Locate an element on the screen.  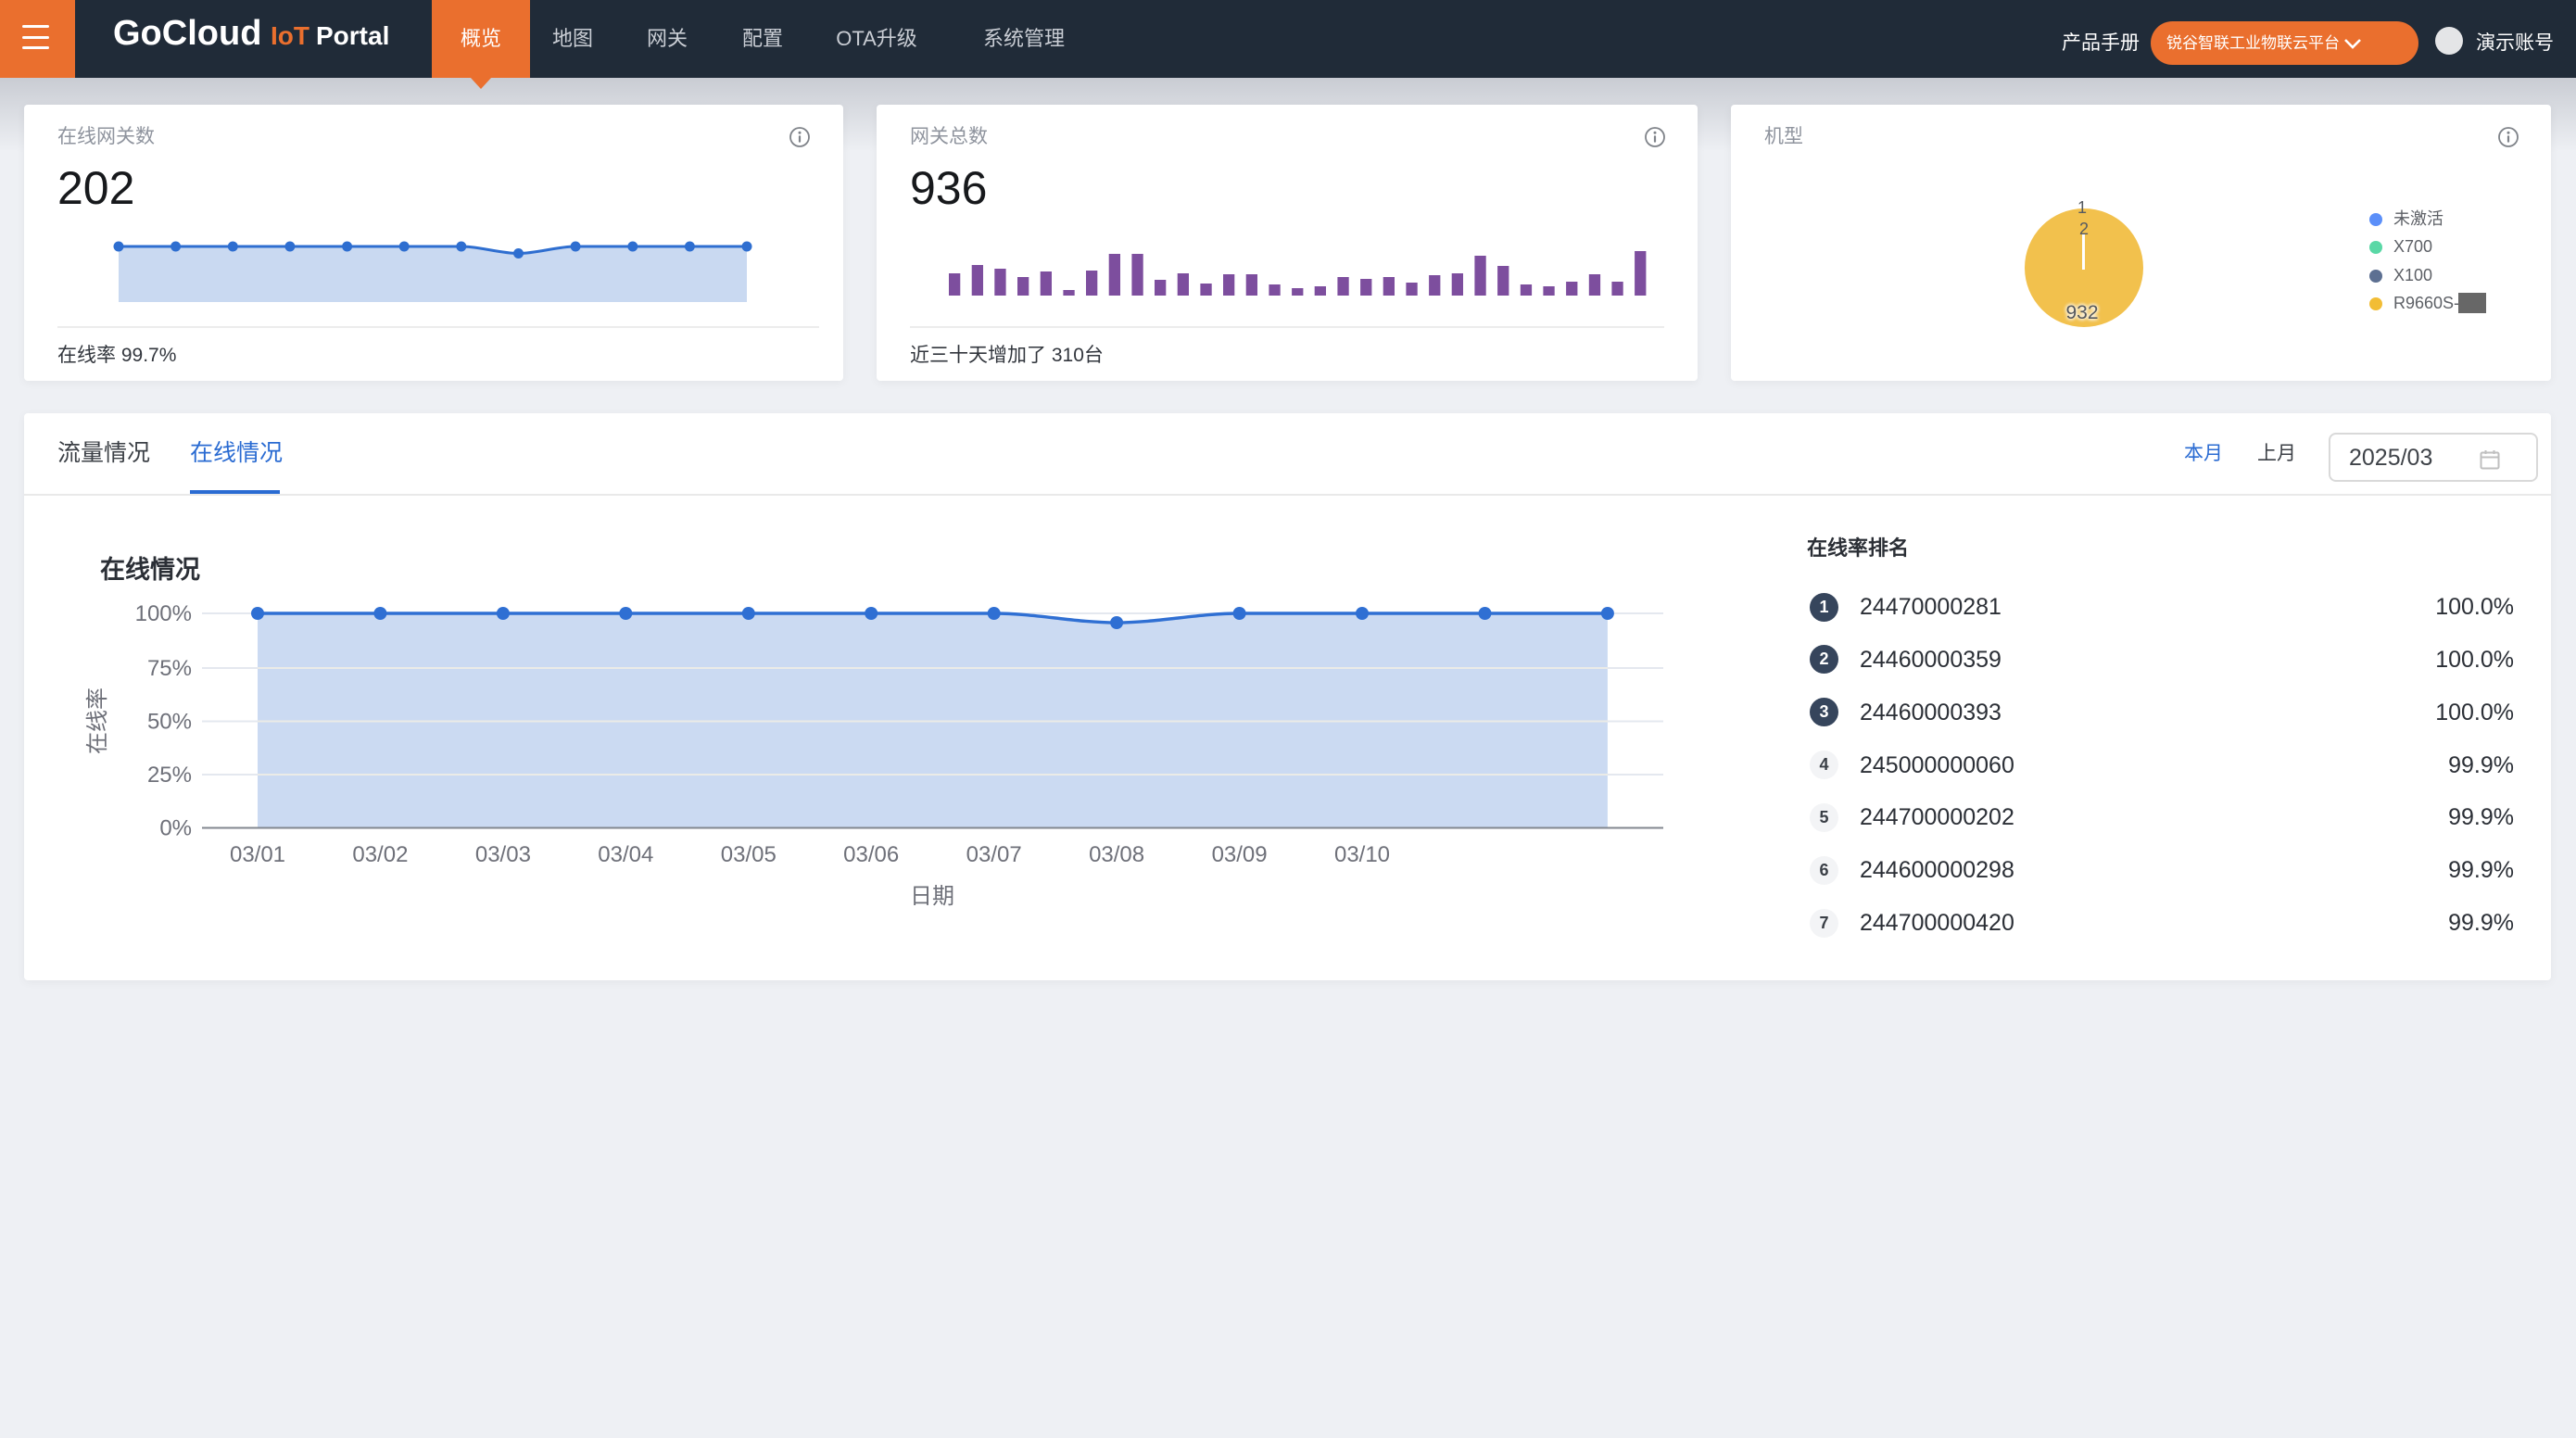
svg-text: 03/05 is located at coordinates (749, 854).